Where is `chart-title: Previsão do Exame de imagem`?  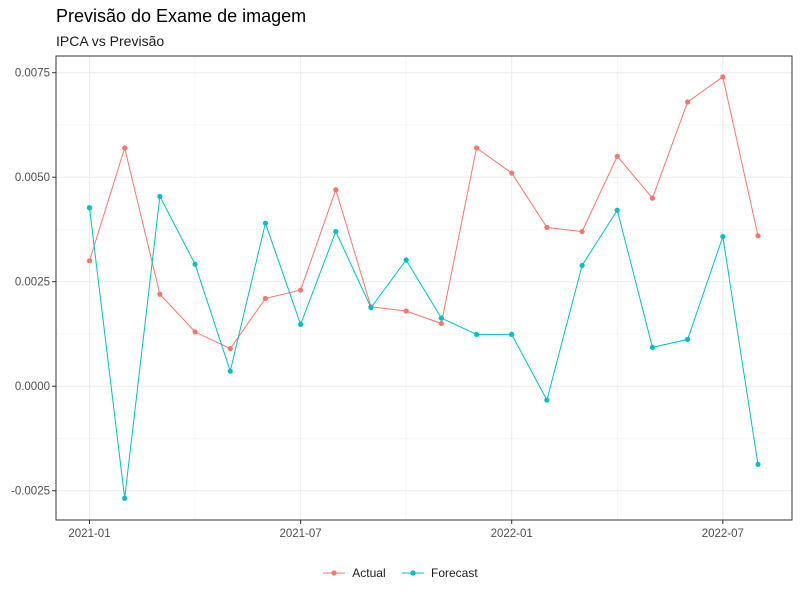 chart-title: Previsão do Exame de imagem is located at coordinates (181, 16).